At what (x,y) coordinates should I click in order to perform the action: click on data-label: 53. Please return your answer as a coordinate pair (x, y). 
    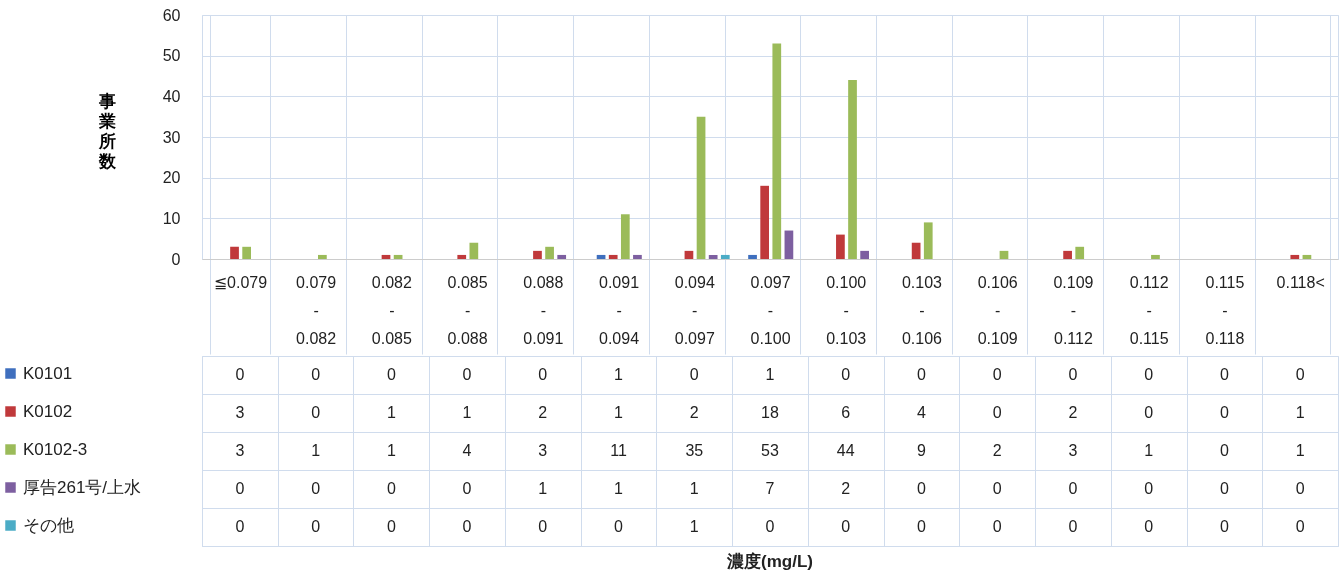
    Looking at the image, I should click on (770, 450).